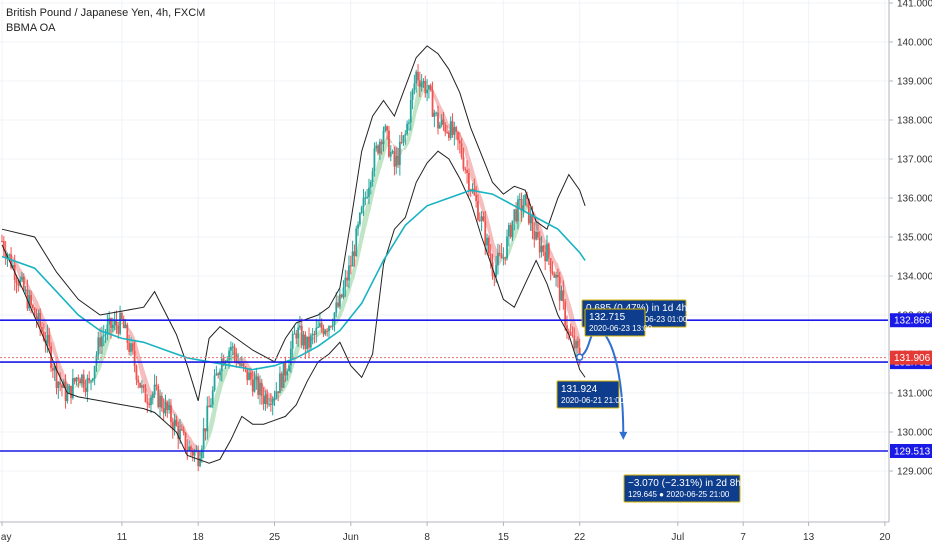 The width and height of the screenshot is (932, 550). What do you see at coordinates (593, 400) in the screenshot?
I see `low-measure-sub-text: 2020-06-21 21:00` at bounding box center [593, 400].